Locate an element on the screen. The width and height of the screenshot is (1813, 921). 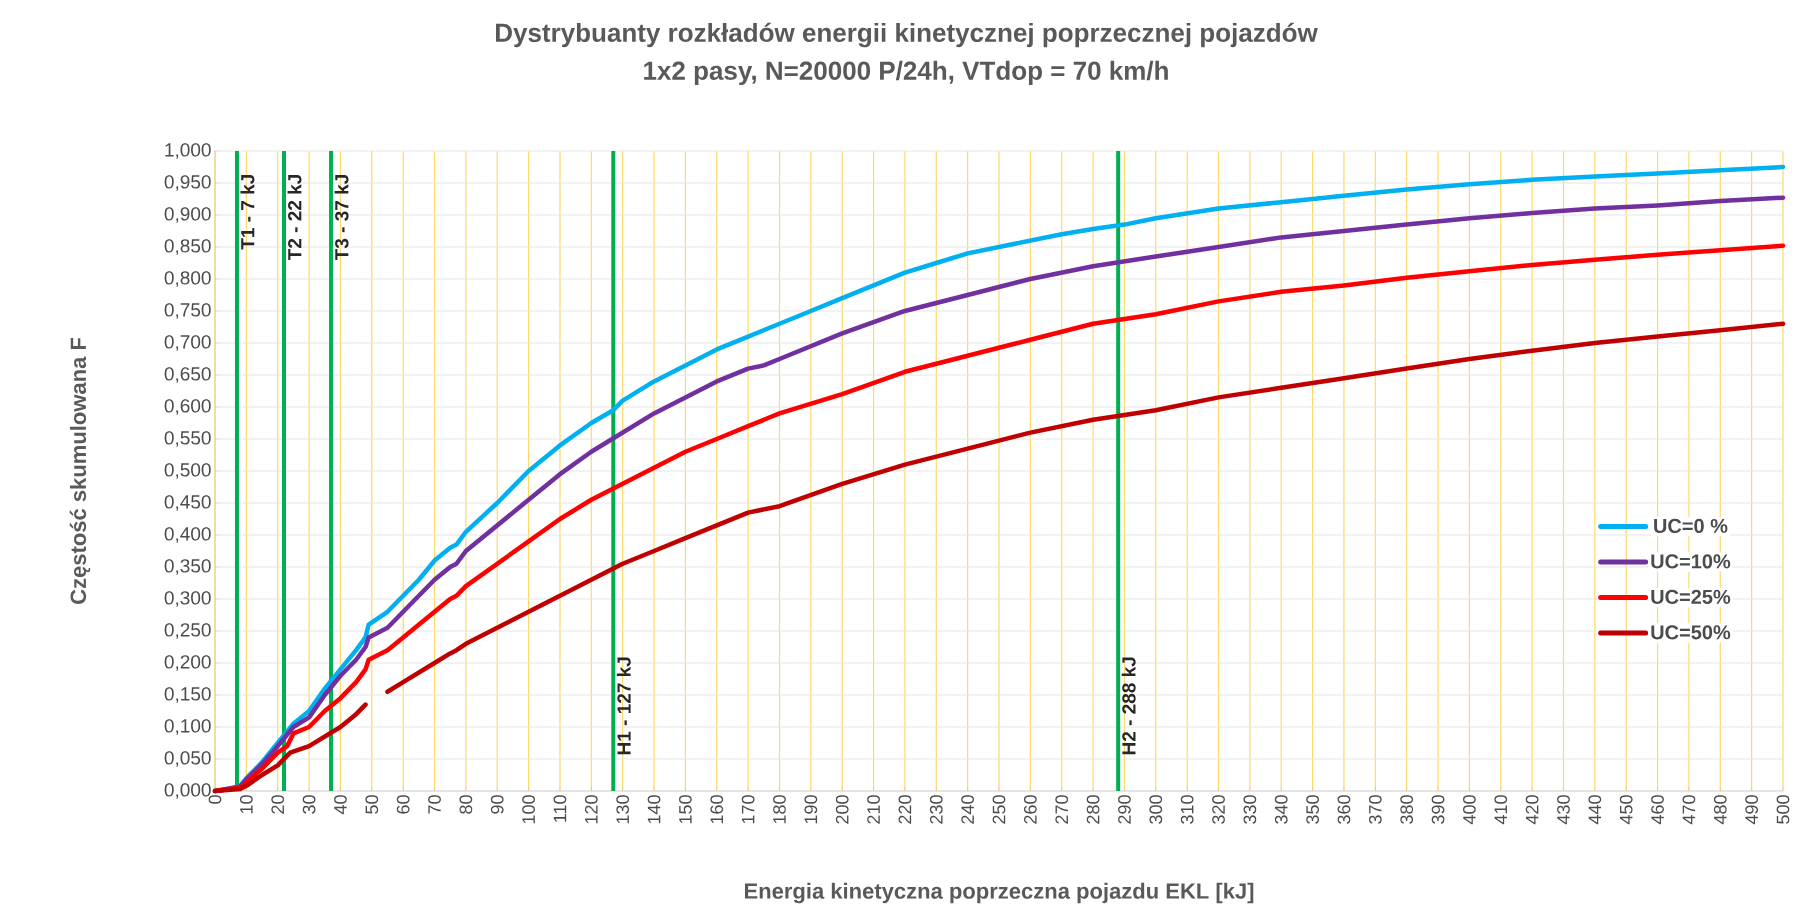
x-tick-label: 170 is located at coordinates (748, 809).